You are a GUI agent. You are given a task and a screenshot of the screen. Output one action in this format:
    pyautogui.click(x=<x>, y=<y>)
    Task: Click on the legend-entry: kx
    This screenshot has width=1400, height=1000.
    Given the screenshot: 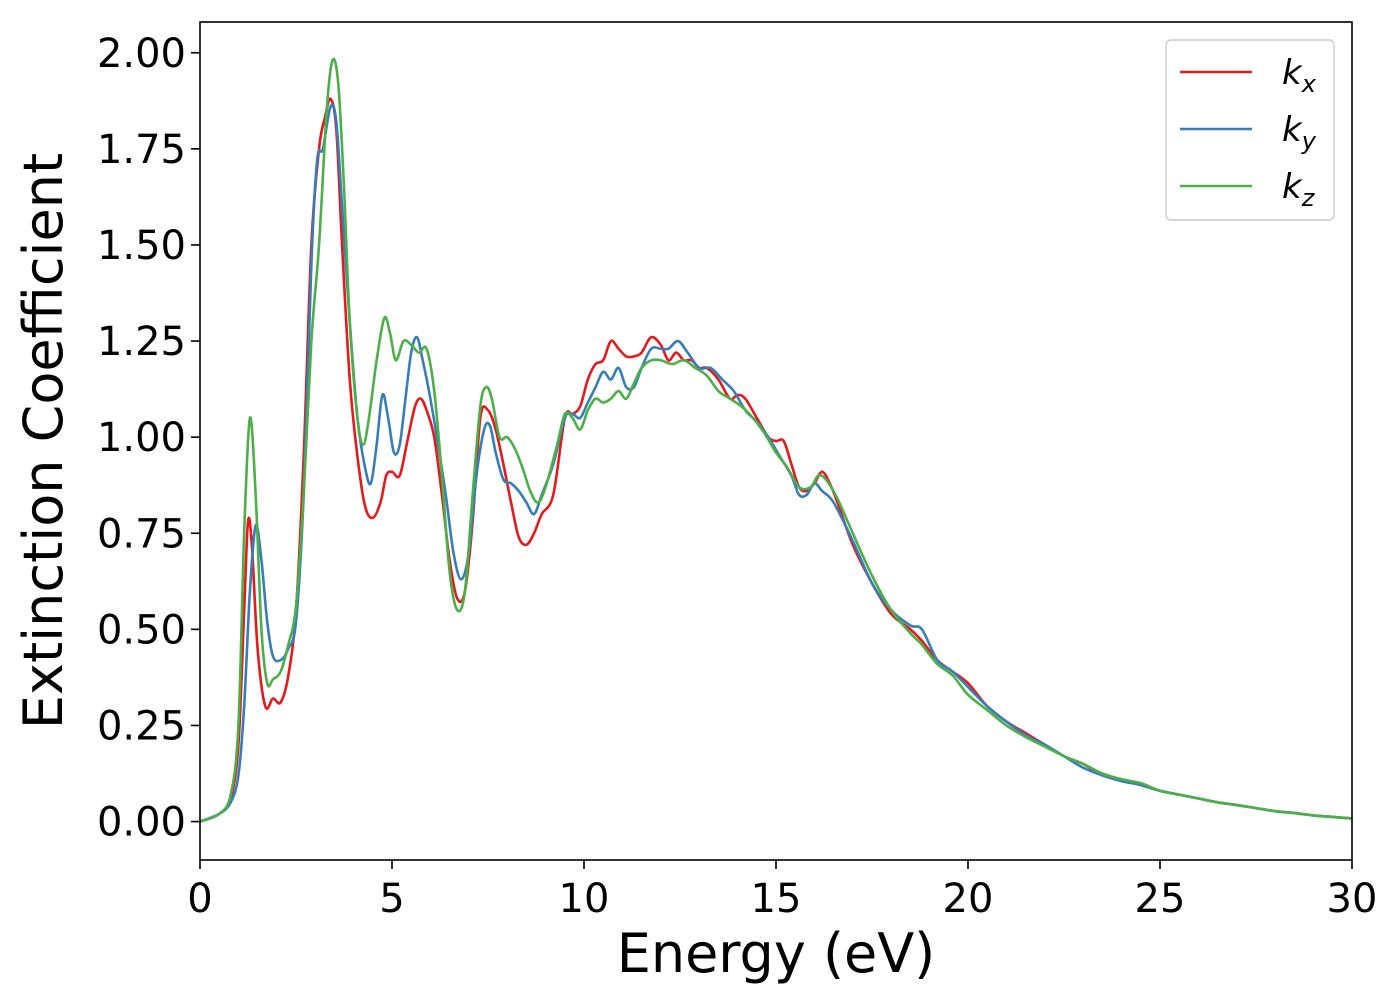 What is the action you would take?
    pyautogui.click(x=1299, y=75)
    